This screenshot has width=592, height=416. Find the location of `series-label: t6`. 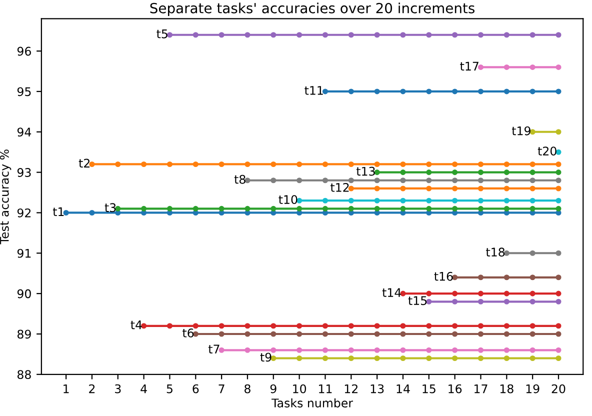

series-label: t6 is located at coordinates (188, 333).